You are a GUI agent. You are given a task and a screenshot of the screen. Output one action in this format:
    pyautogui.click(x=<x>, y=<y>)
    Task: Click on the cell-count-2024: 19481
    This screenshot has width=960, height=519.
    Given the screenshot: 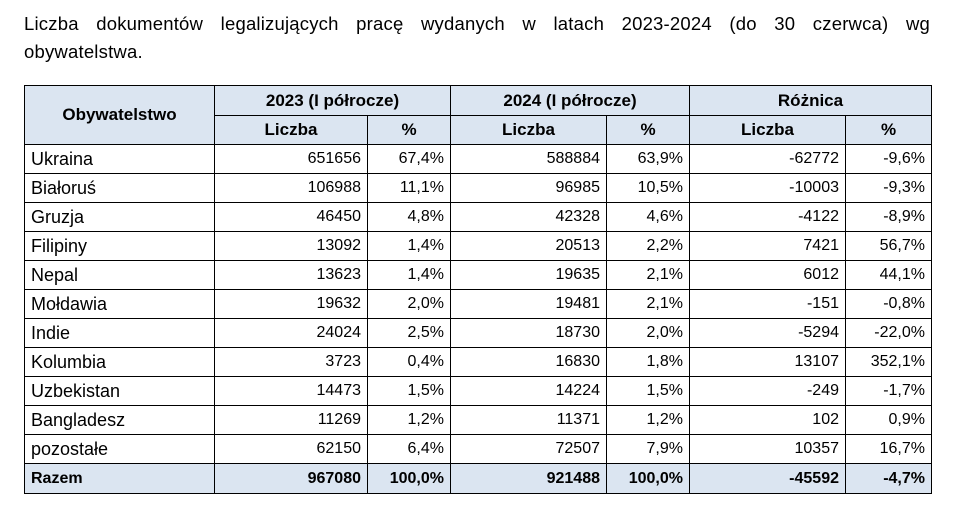 What is the action you would take?
    pyautogui.click(x=528, y=304)
    